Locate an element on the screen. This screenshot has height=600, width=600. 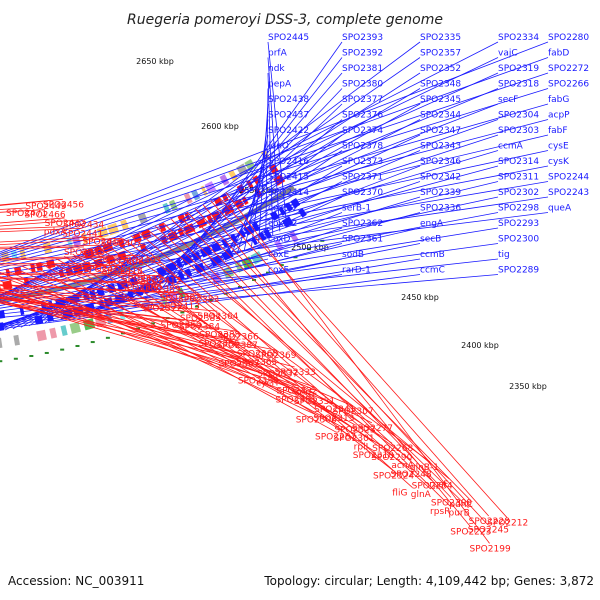
gene-label-minus: SPO2383 is located at coordinates (198, 300).